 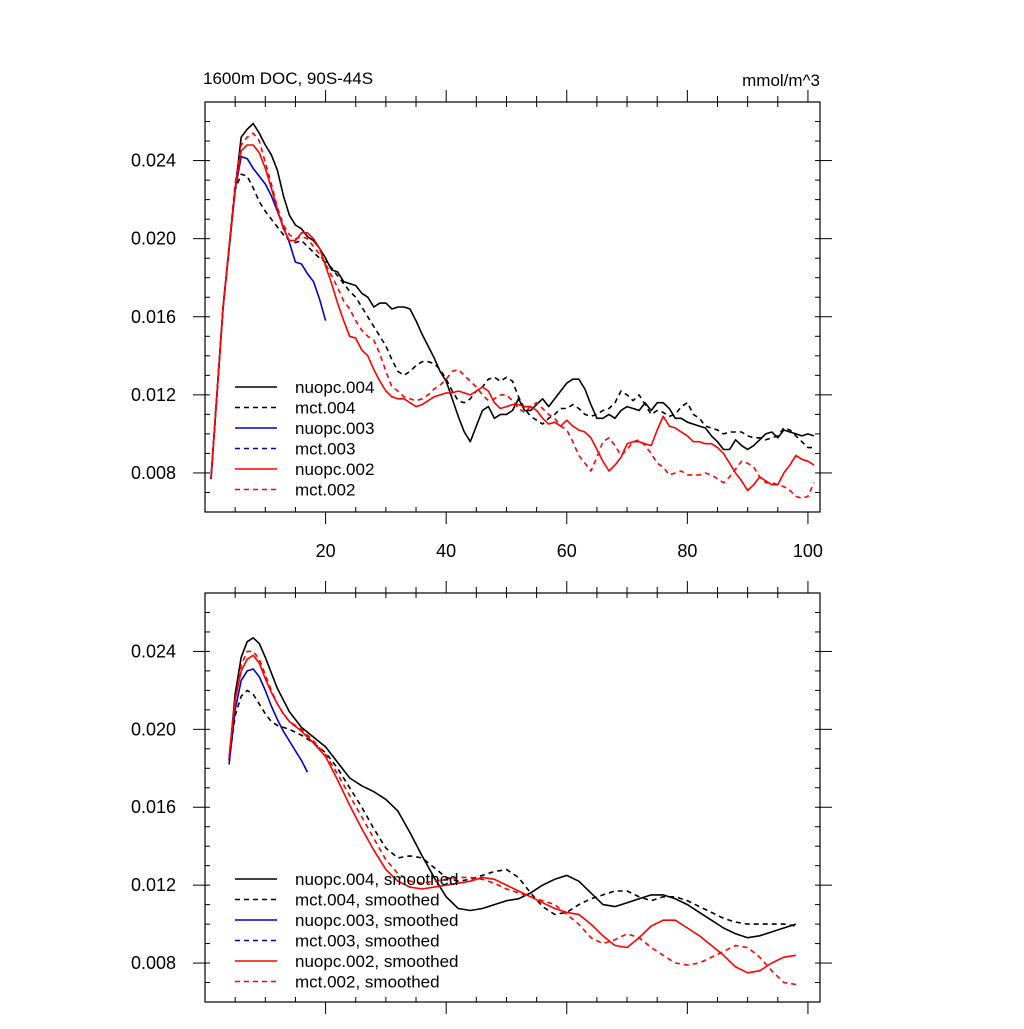 What do you see at coordinates (377, 879) in the screenshot?
I see `legend-label: nuopc.004, smoothed` at bounding box center [377, 879].